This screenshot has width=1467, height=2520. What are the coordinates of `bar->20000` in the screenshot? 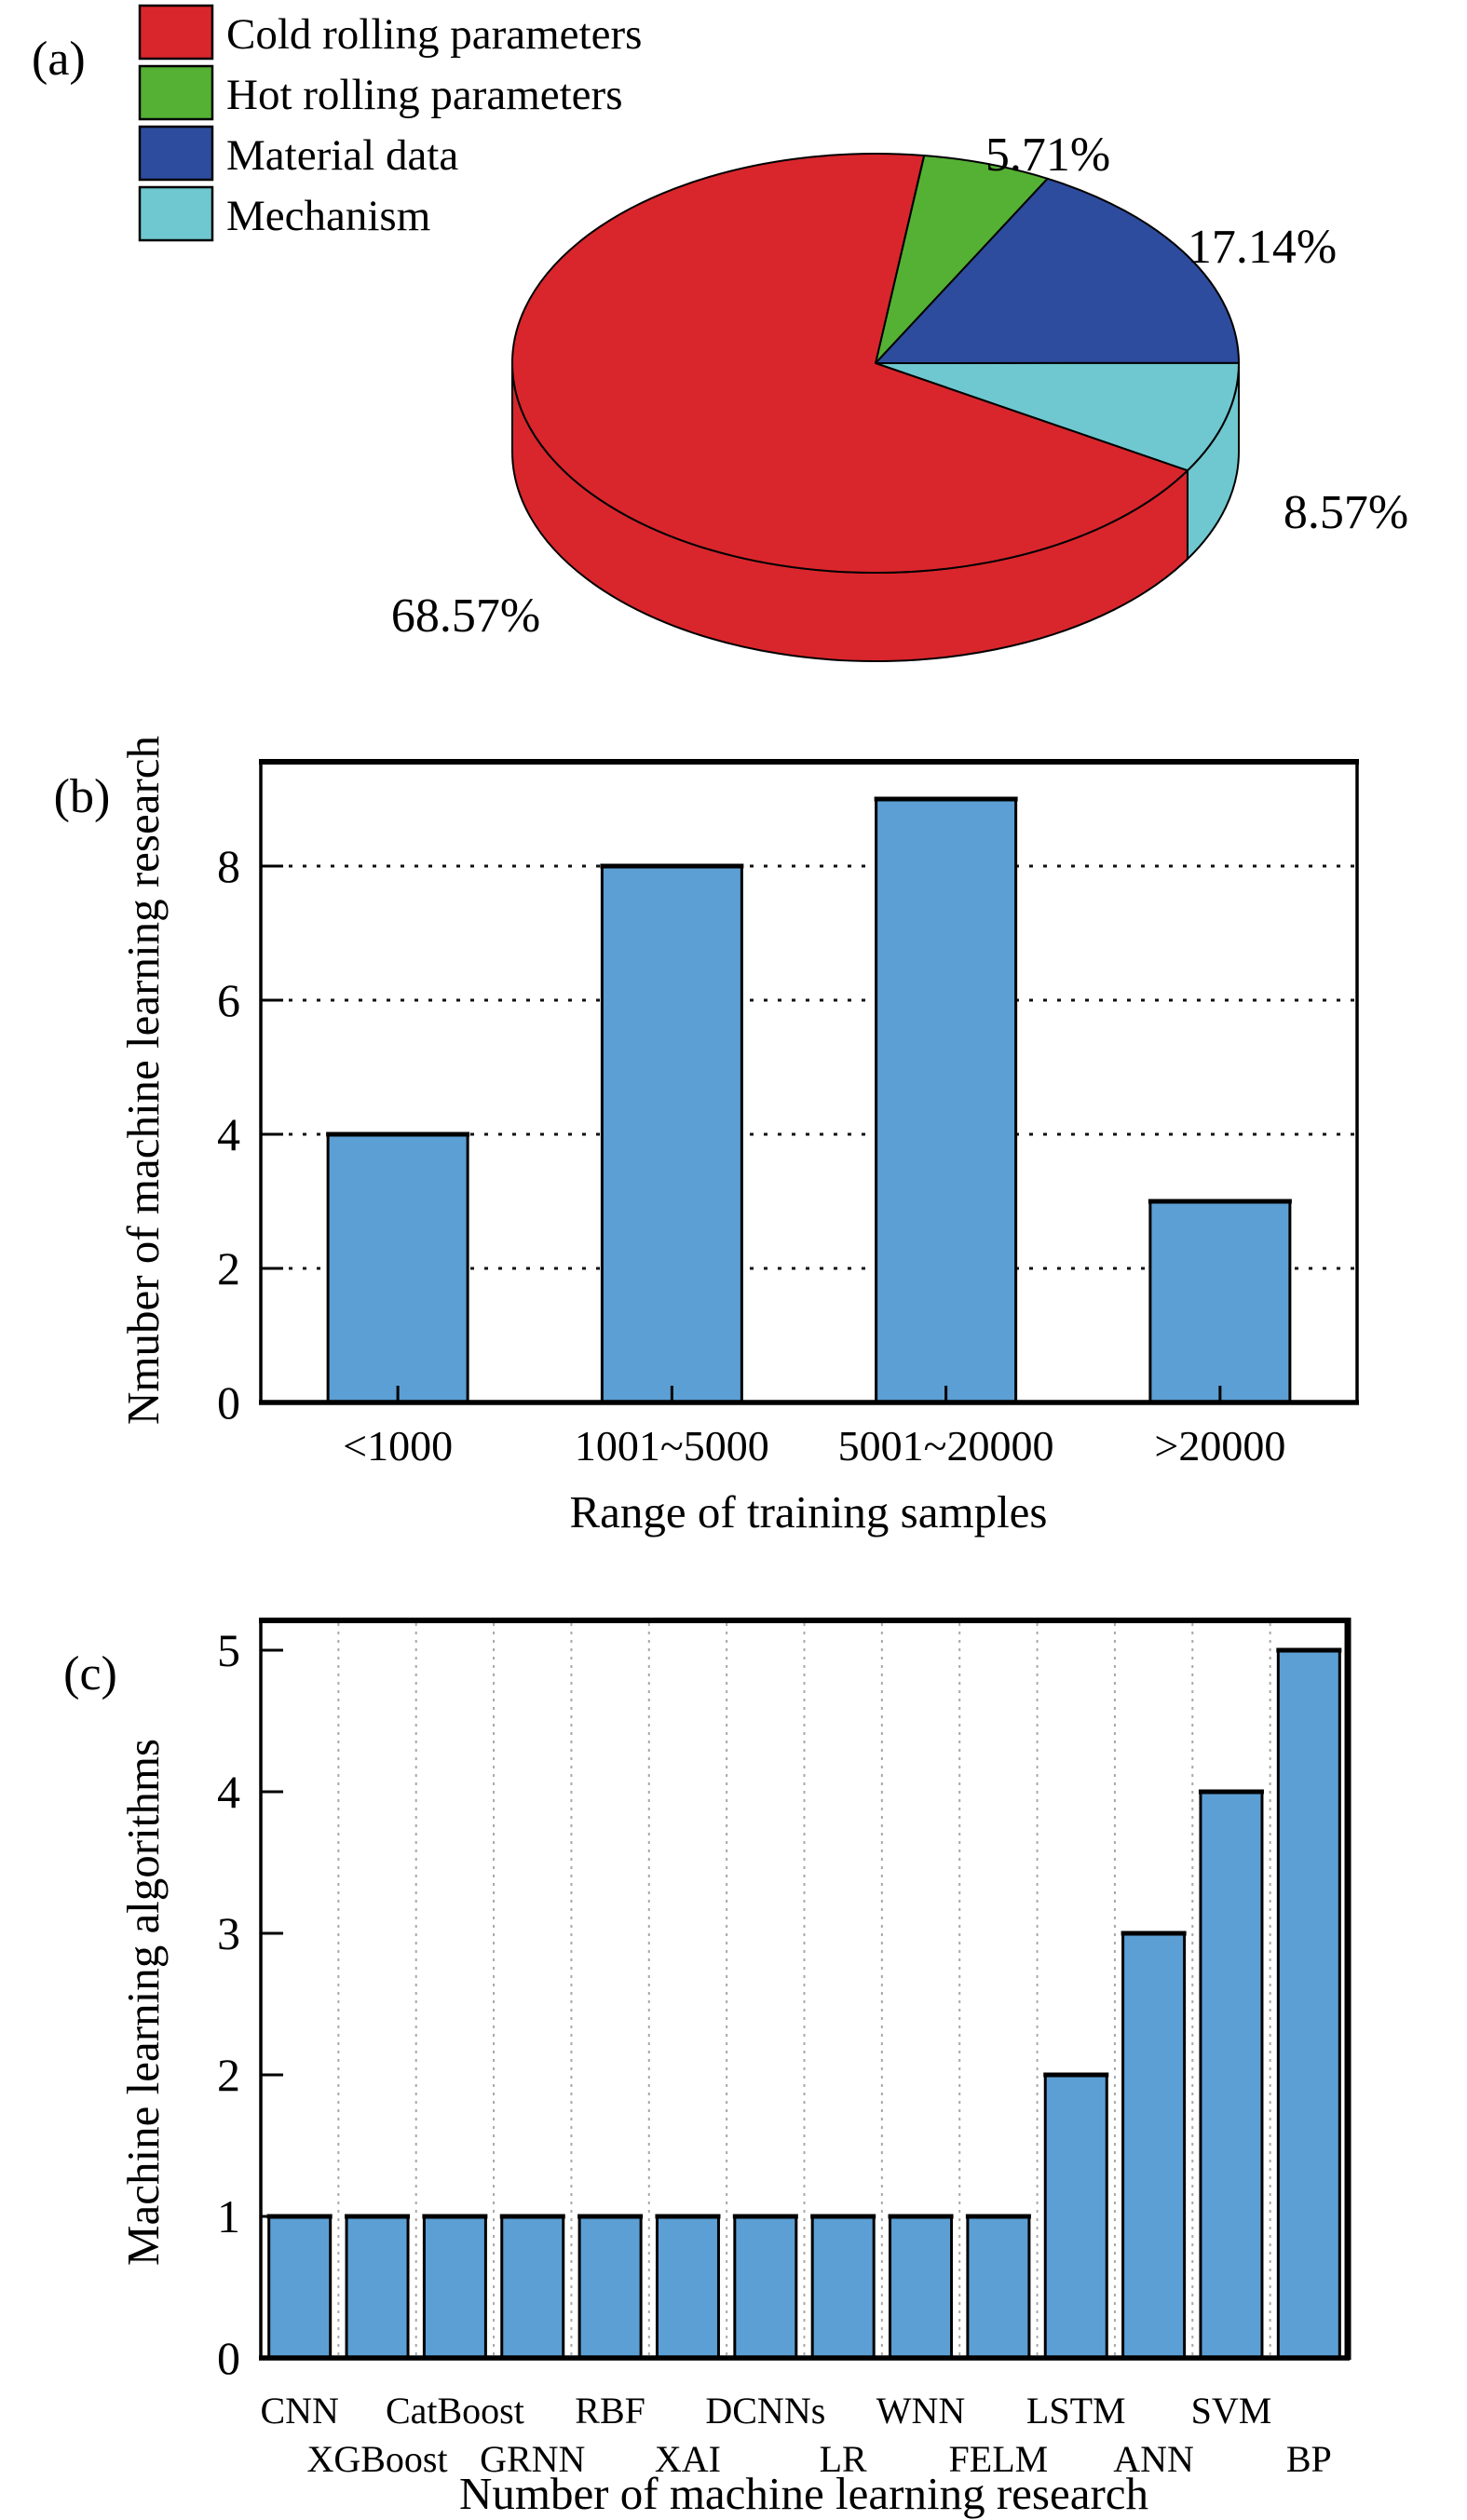 It's located at (1220, 1301).